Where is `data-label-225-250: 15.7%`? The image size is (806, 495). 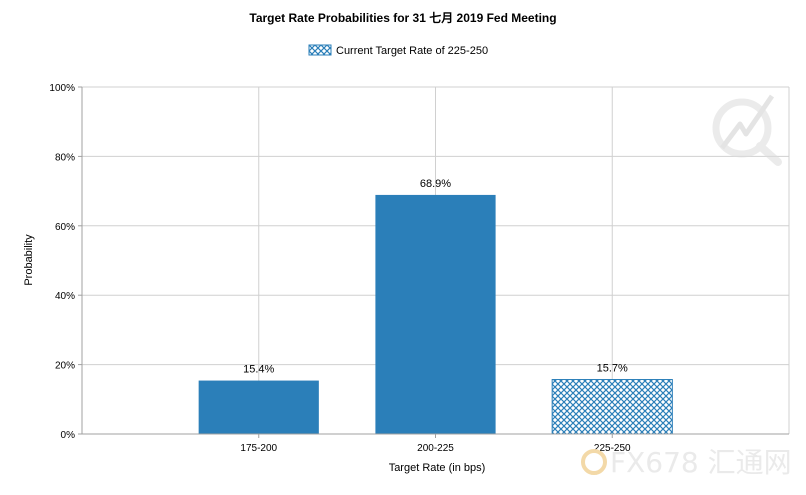 data-label-225-250: 15.7% is located at coordinates (612, 369).